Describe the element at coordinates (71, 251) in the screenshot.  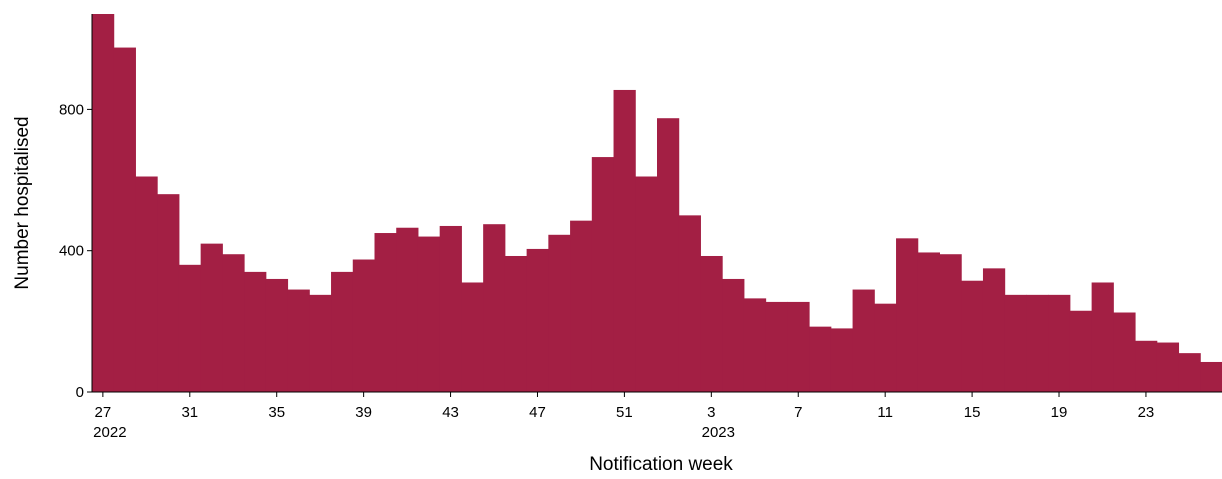
I see `y-tick-label-400: 400` at that location.